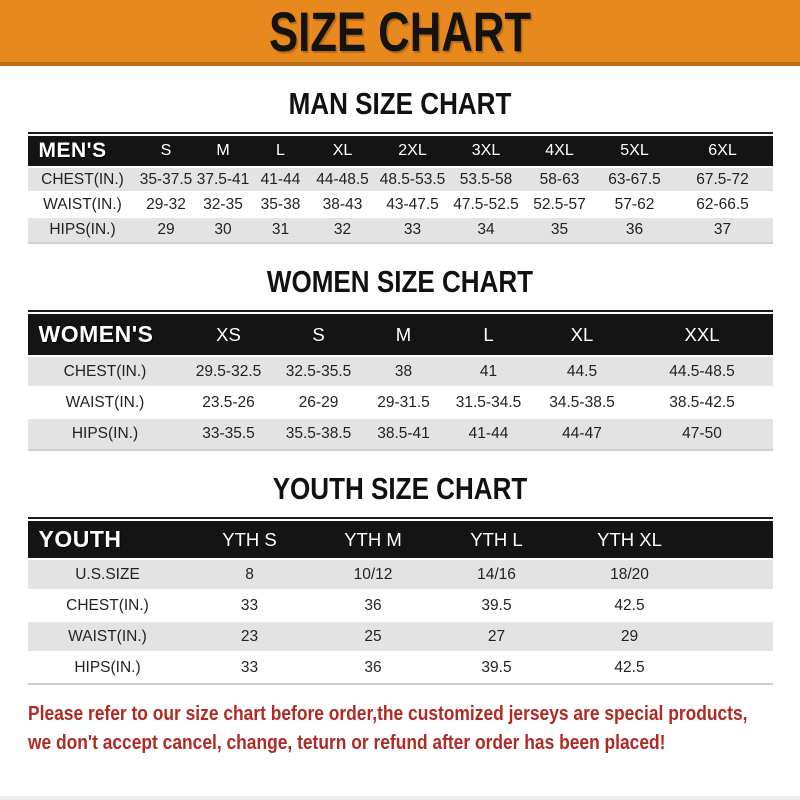 The width and height of the screenshot is (800, 800). Describe the element at coordinates (702, 371) in the screenshot. I see `measurement-value: 44.5-48.5` at that location.